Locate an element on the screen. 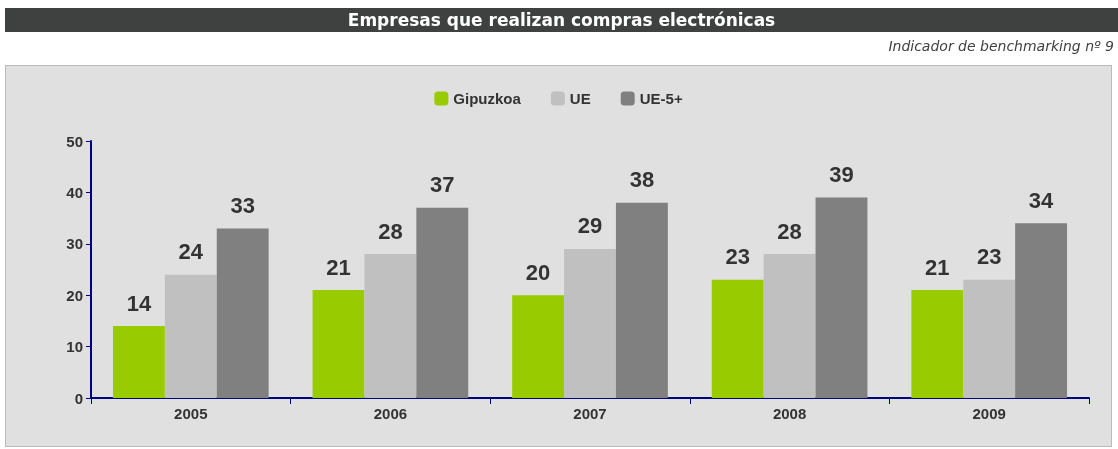  legend-label: UE-5+ is located at coordinates (661, 98).